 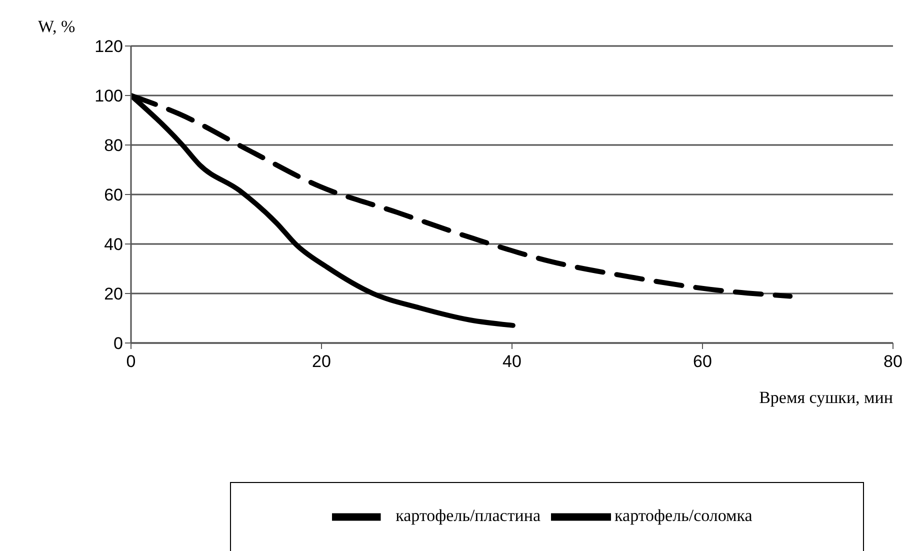 I want to click on y-tick-label: 20, so click(x=113, y=294).